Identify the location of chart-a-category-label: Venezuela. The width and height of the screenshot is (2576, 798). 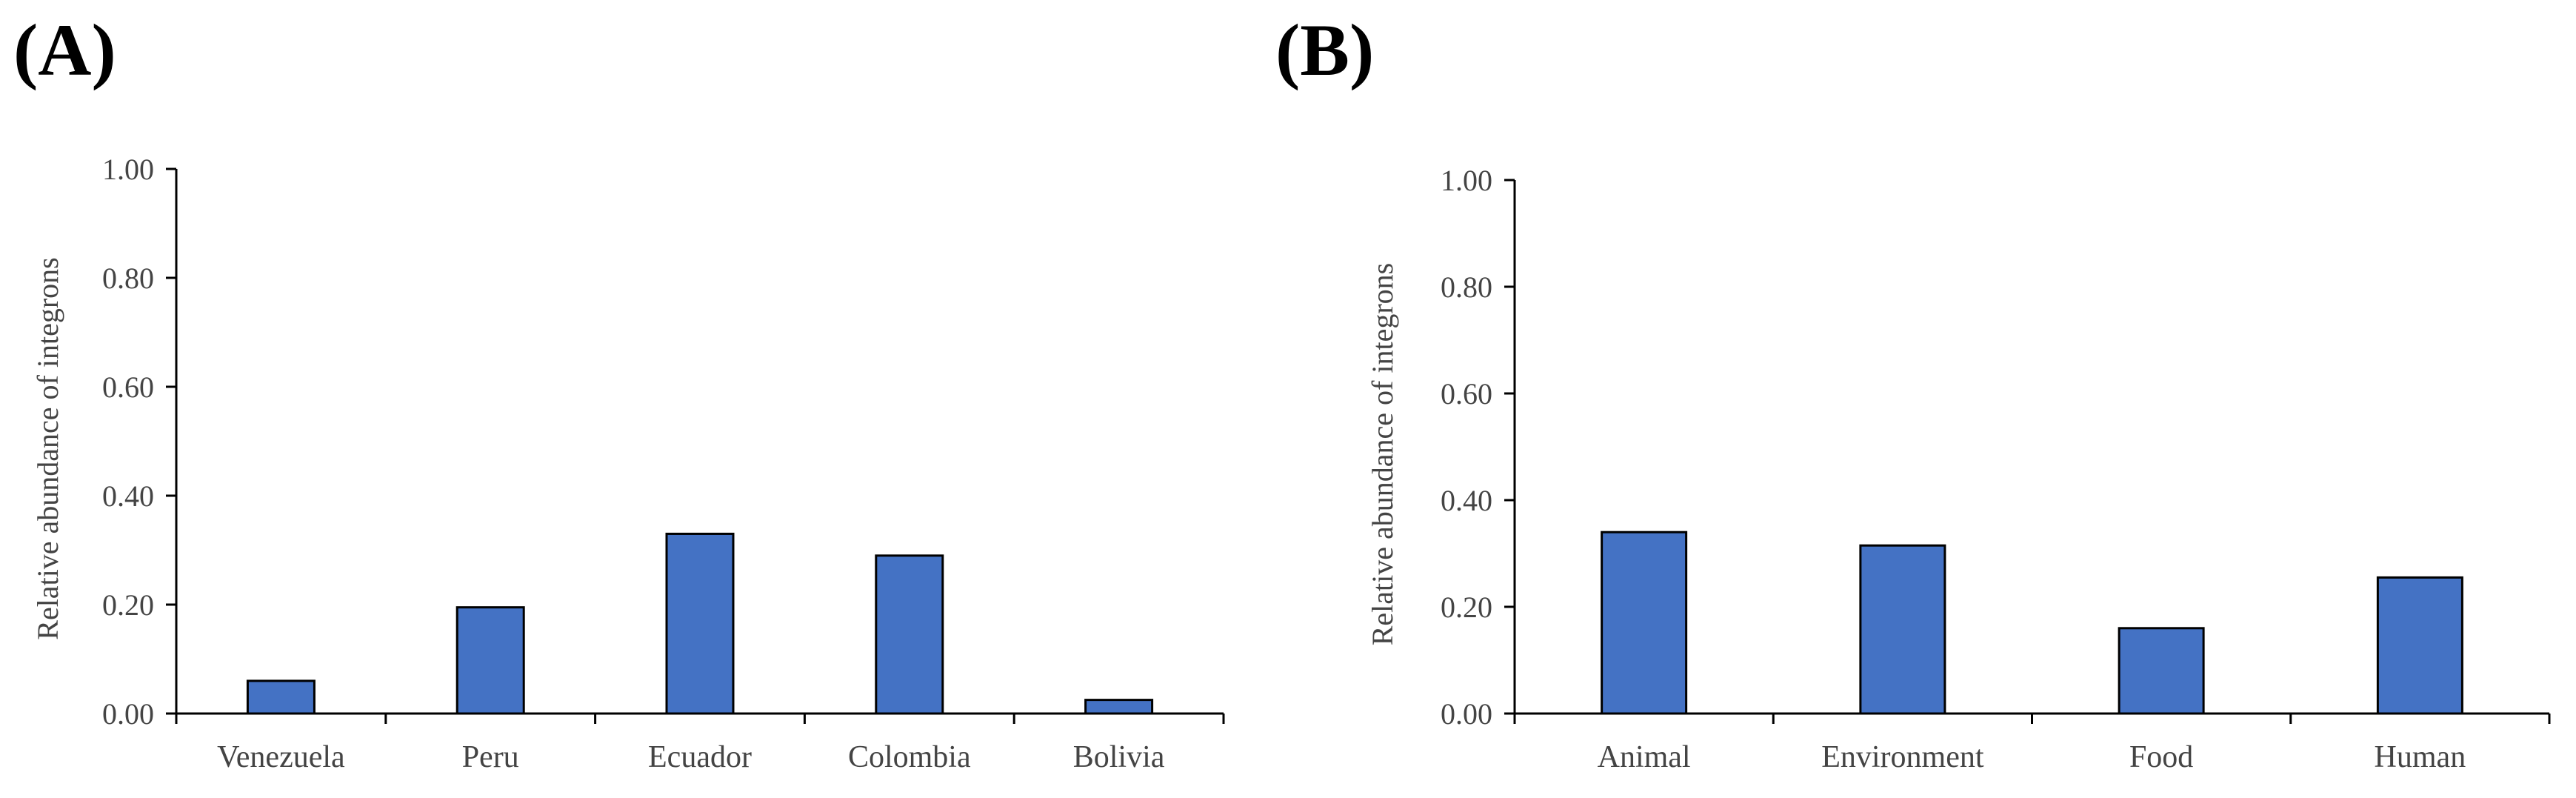
(281, 757).